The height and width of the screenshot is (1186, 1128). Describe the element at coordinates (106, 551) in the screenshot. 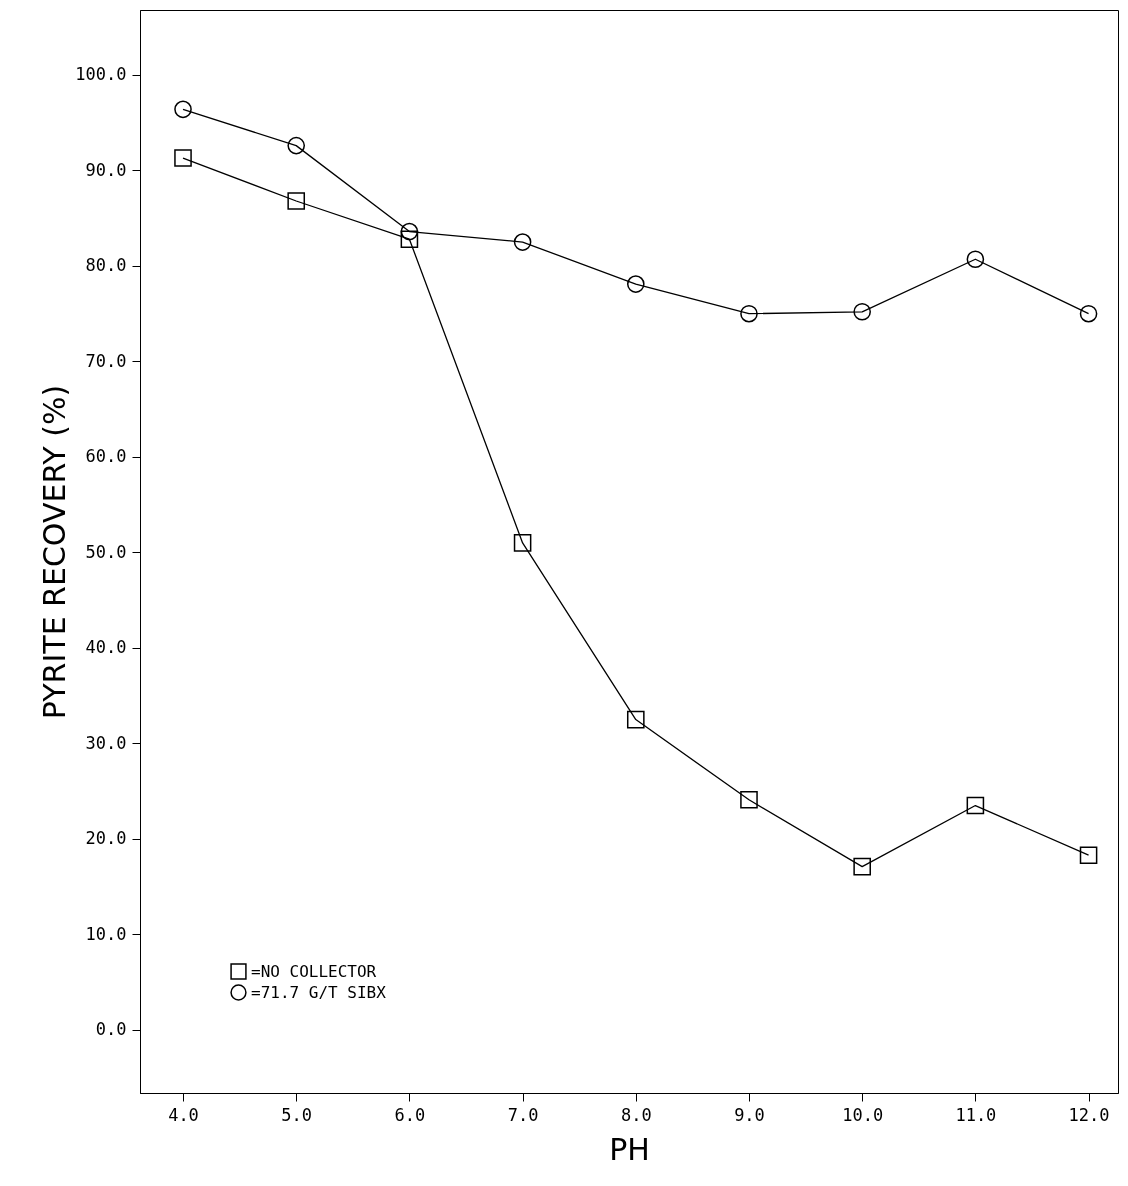

I see `y-tick-label: 50.0` at that location.